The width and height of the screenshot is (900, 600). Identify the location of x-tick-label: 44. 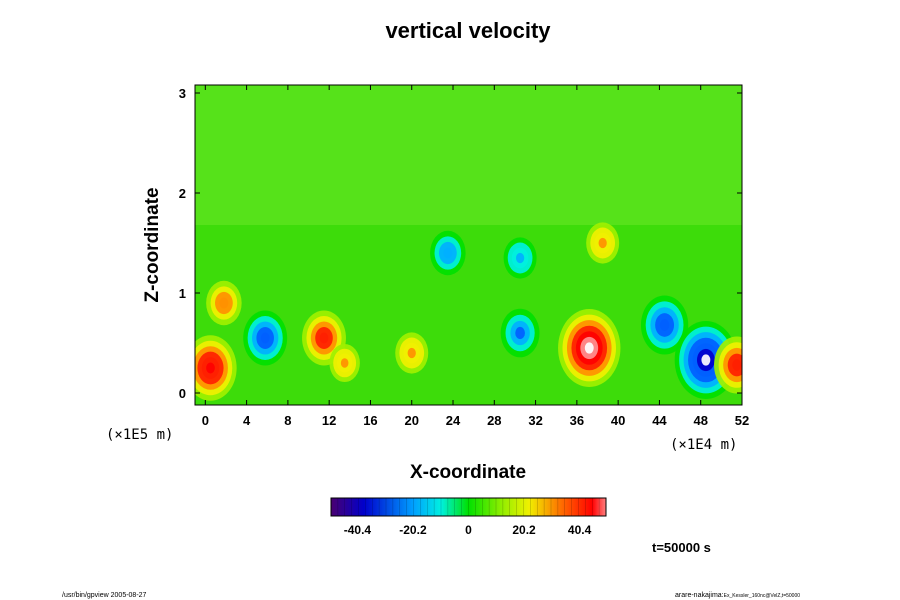
(659, 420).